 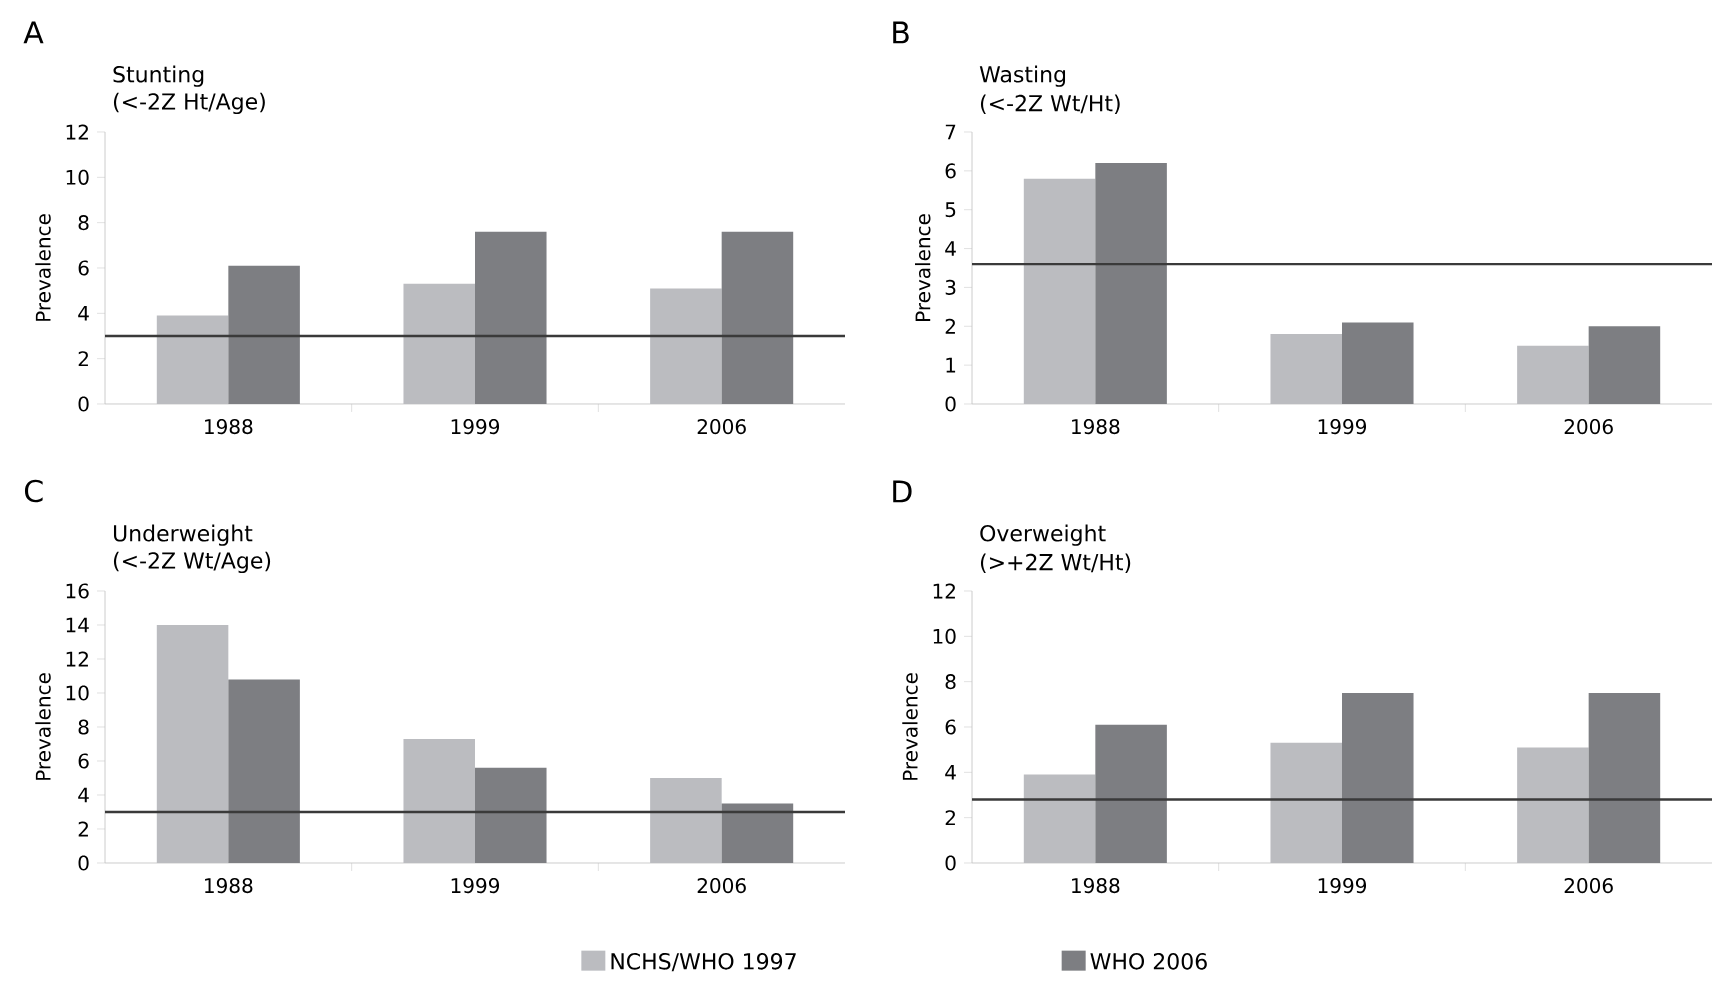 I want to click on y-tick-label: 7, so click(x=950, y=132).